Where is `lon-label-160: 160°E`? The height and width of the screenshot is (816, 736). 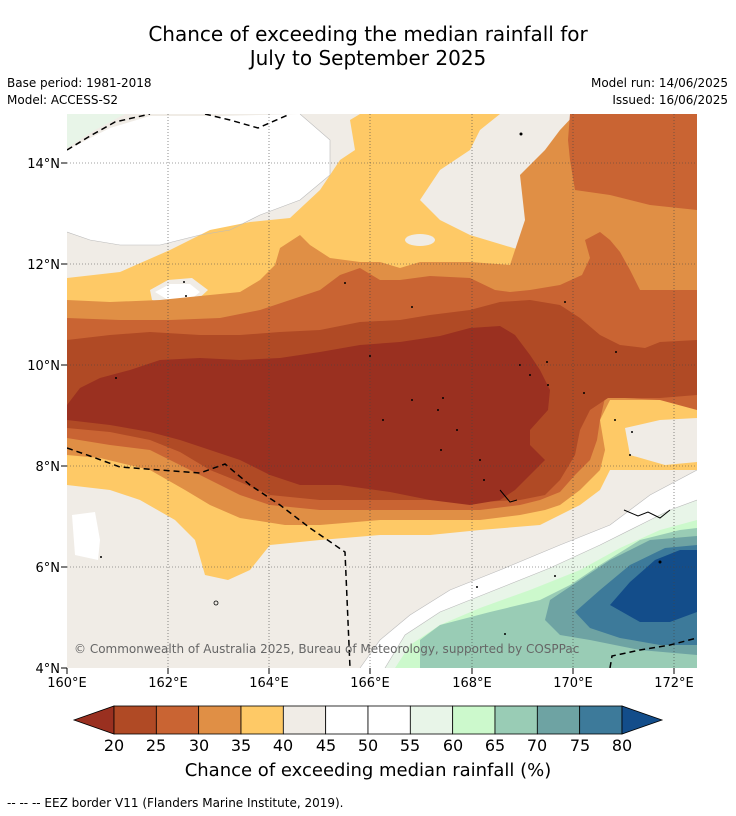 lon-label-160: 160°E is located at coordinates (67, 683).